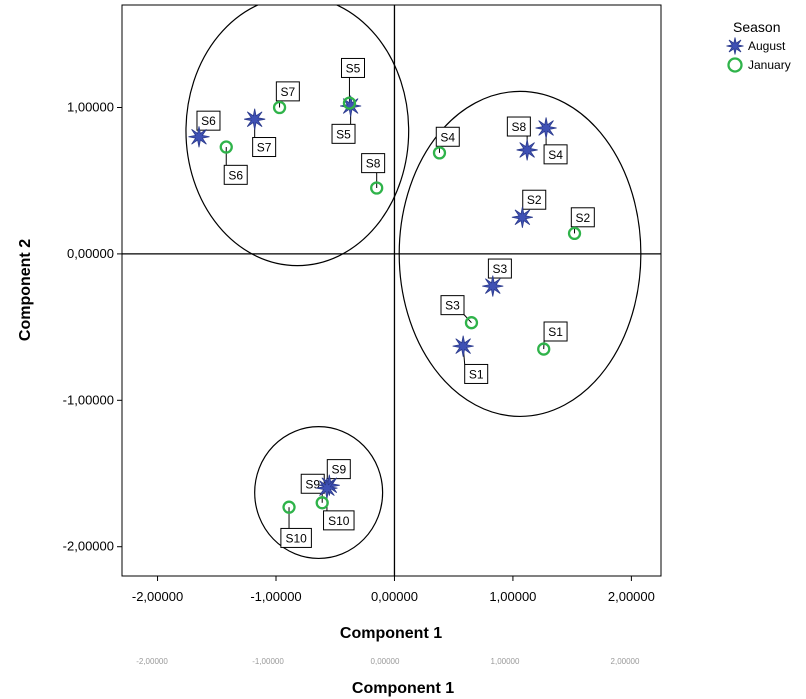 This screenshot has width=806, height=699. What do you see at coordinates (625, 661) in the screenshot?
I see `ghost-tick-label: 2,00000` at bounding box center [625, 661].